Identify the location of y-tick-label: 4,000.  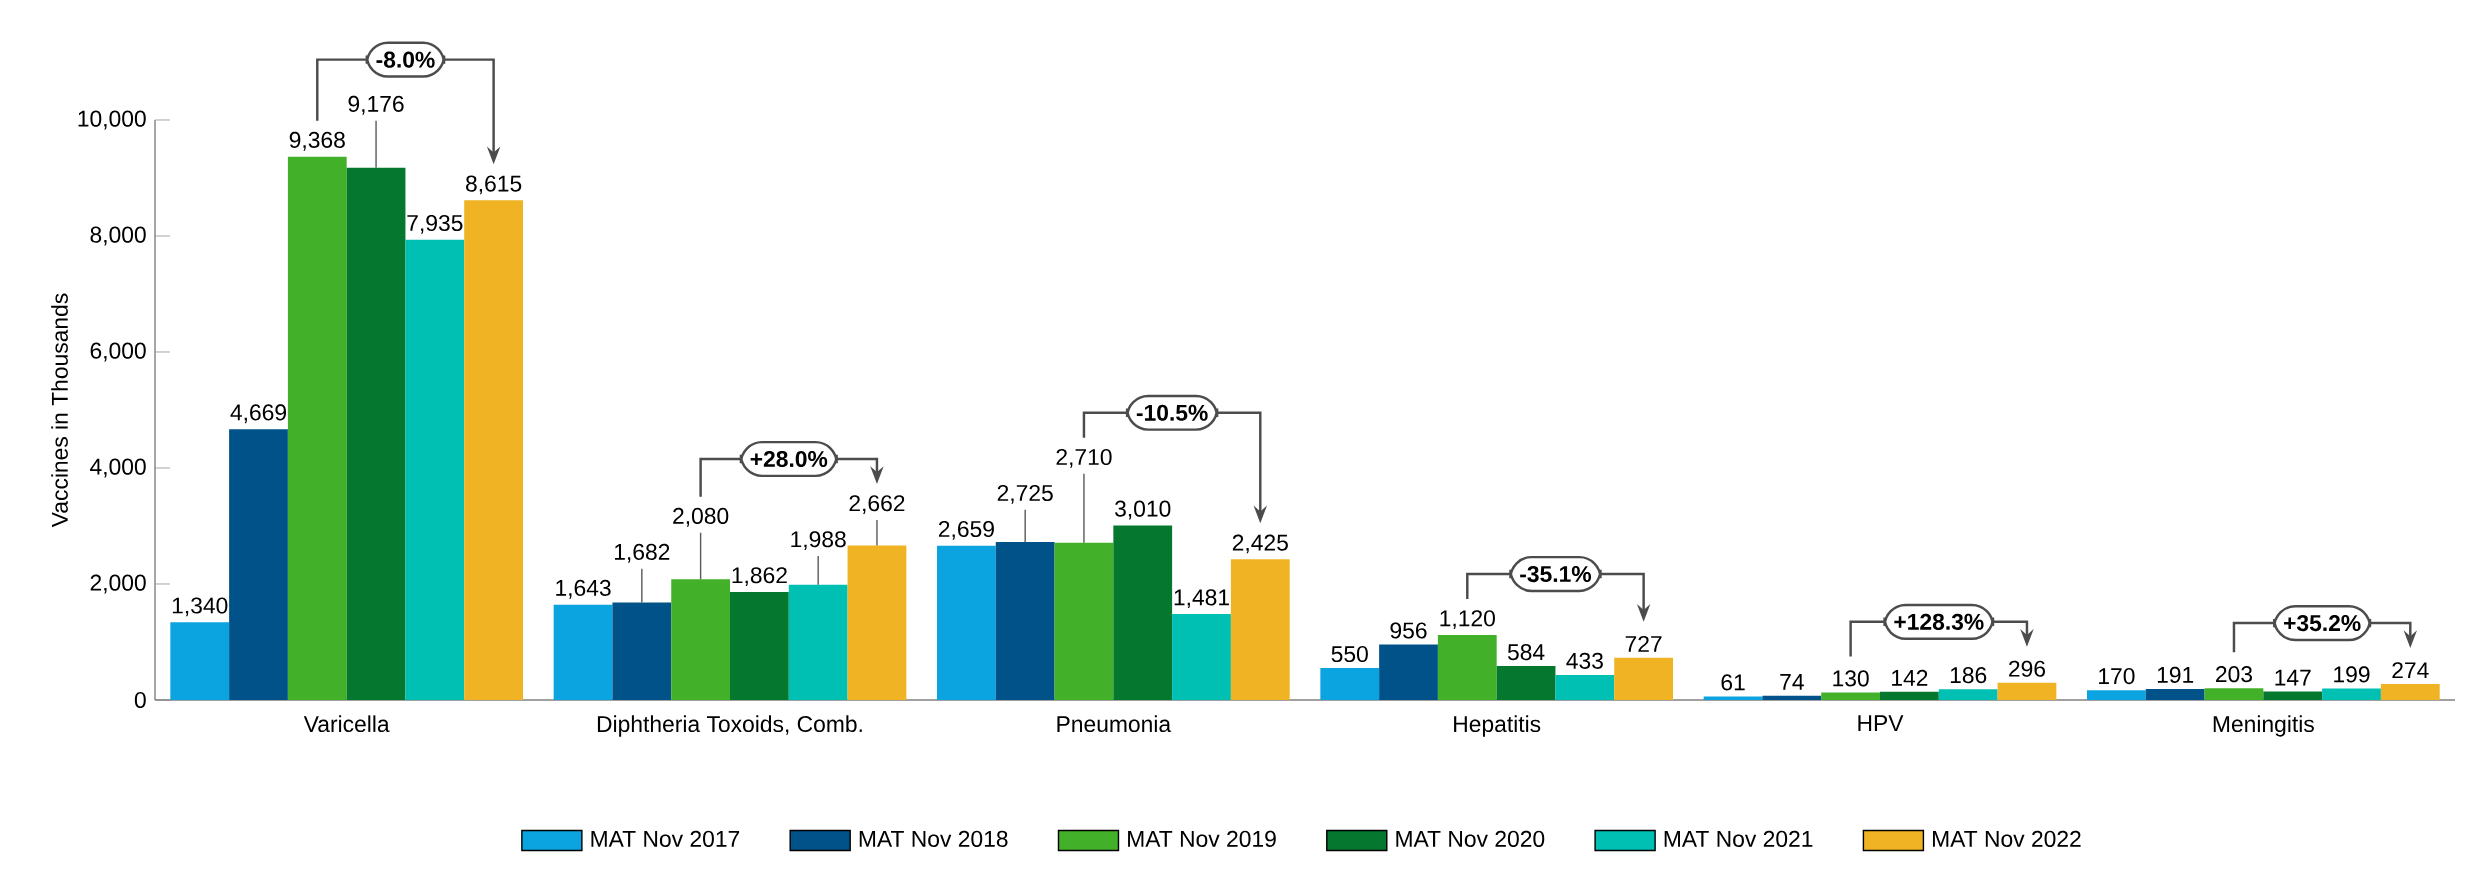
(118, 468).